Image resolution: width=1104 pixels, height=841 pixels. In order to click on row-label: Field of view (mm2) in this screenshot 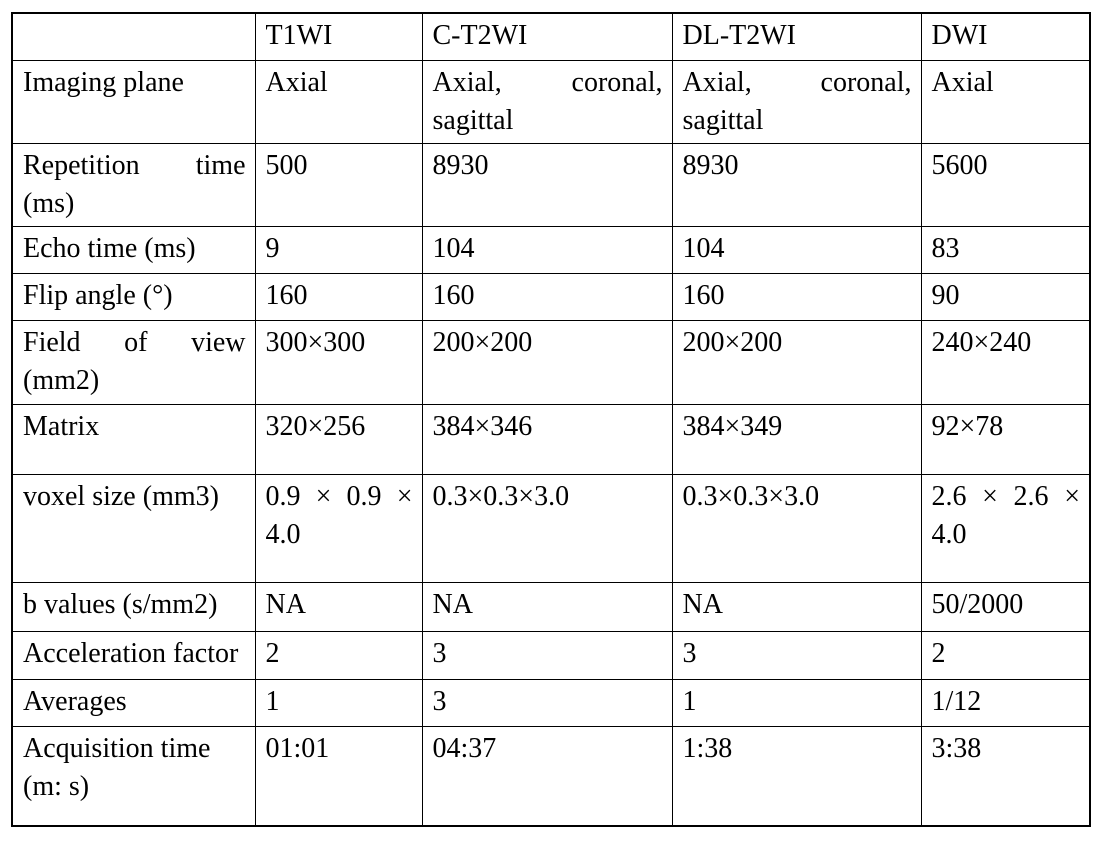, I will do `click(133, 362)`.